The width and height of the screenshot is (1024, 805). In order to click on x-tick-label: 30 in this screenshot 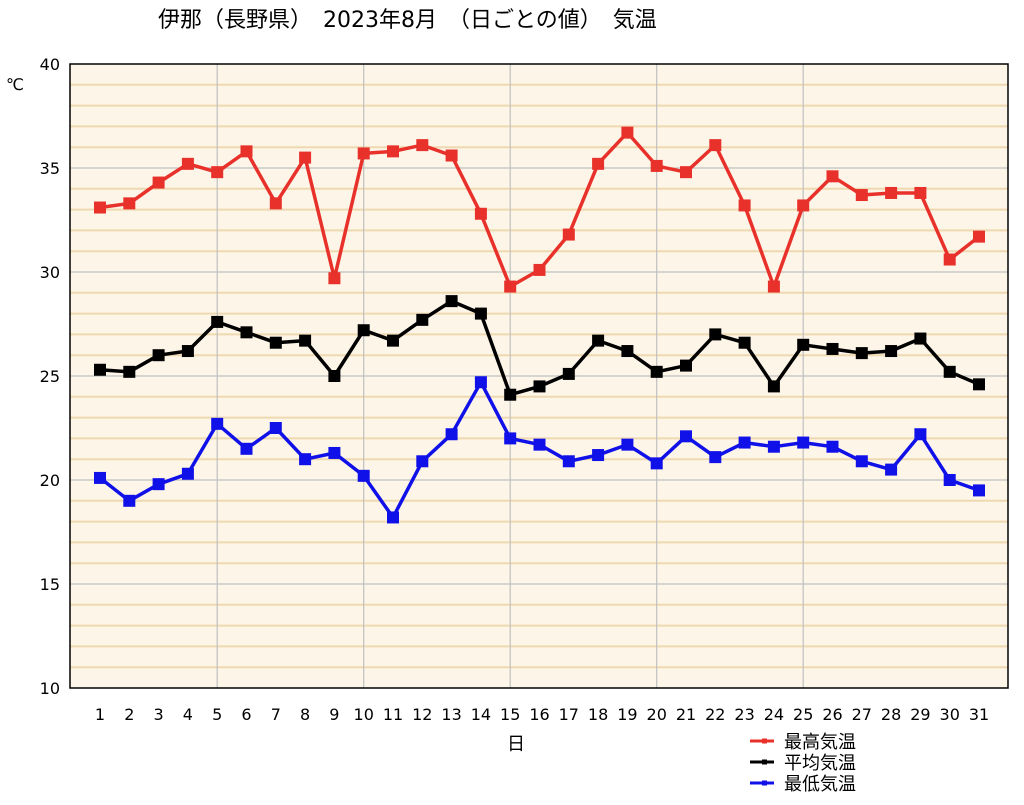, I will do `click(950, 714)`.